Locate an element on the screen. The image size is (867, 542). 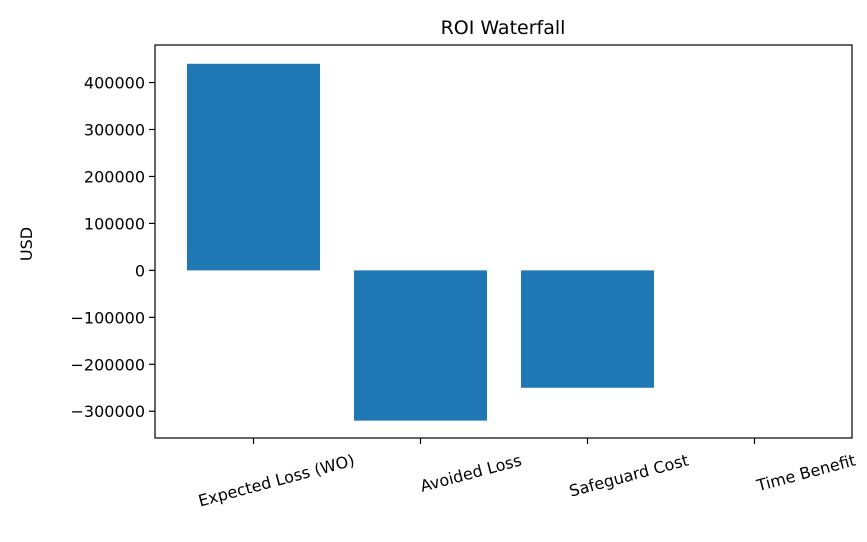
y-tick-label: −200000 is located at coordinates (108, 364).